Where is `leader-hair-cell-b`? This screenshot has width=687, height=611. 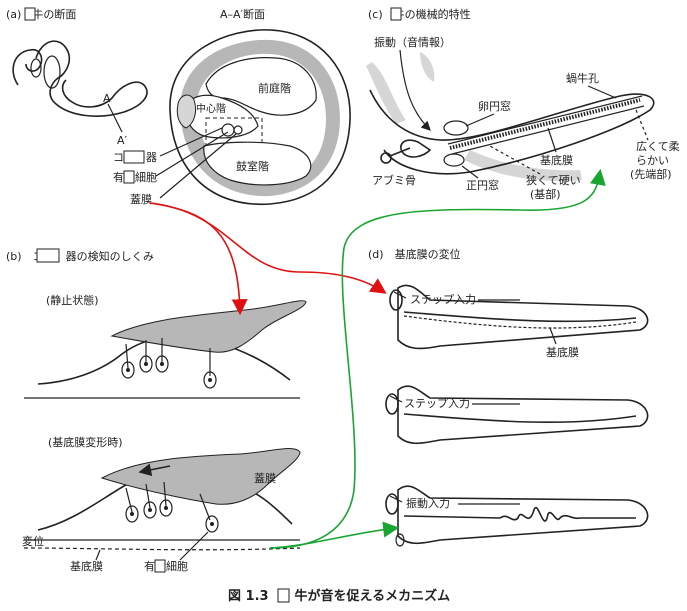
leader-hair-cell-b is located at coordinates (194, 546).